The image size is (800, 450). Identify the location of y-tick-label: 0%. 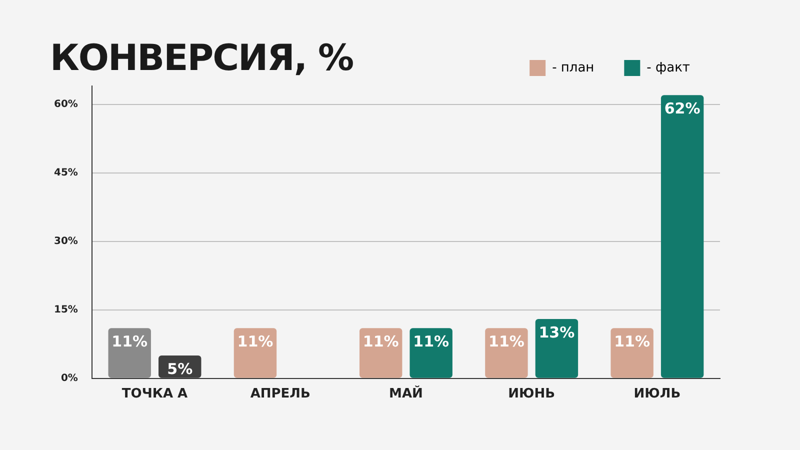
(69, 378).